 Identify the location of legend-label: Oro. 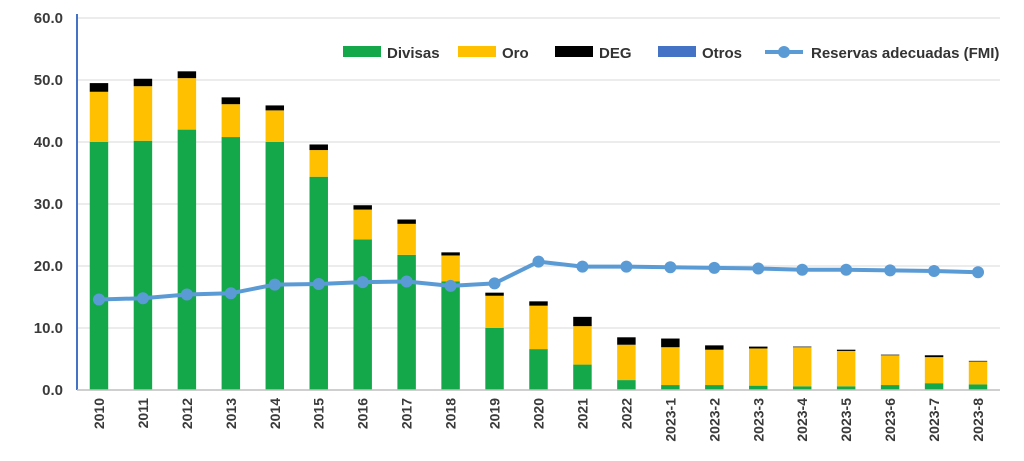
(515, 53).